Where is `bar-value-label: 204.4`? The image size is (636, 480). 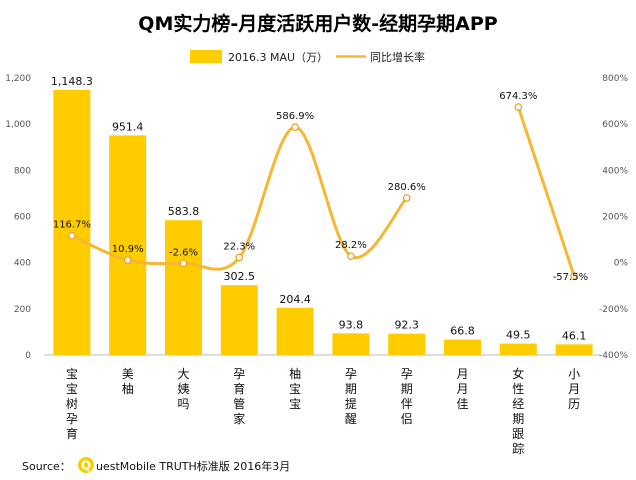
bar-value-label: 204.4 is located at coordinates (295, 299).